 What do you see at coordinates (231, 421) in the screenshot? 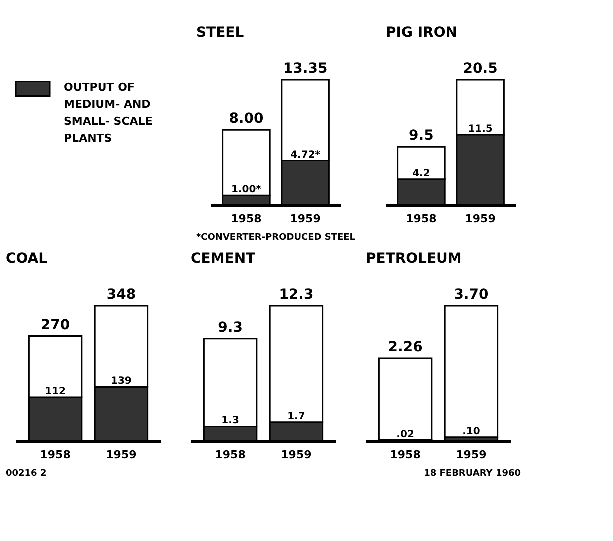
I see `data-label: 1.3` at bounding box center [231, 421].